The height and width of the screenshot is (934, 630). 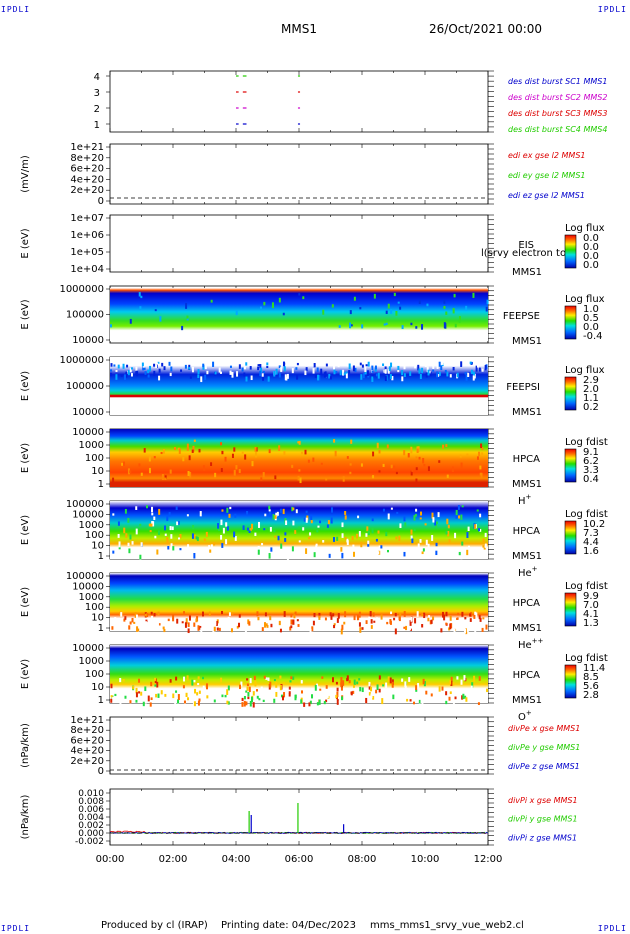 I want to click on divpi-panel-frame, so click(x=299, y=817).